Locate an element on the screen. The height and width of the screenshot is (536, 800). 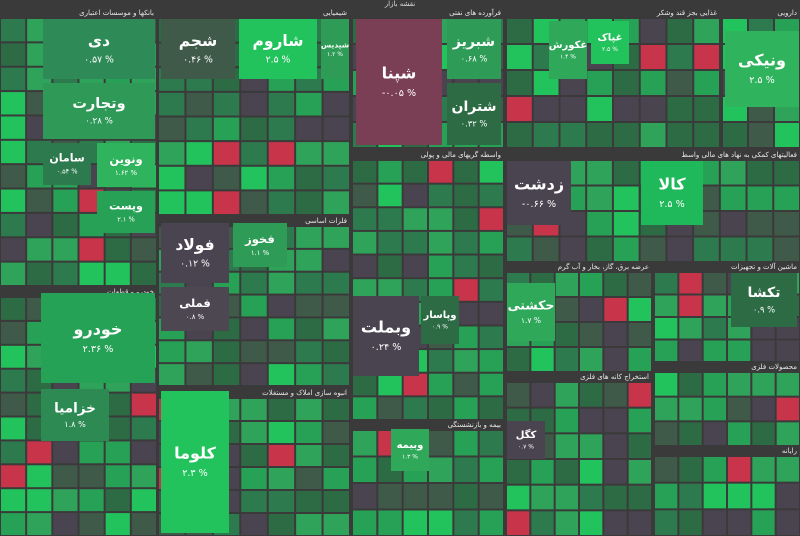
tile-change: % ۱.۸ is located at coordinates (75, 424).